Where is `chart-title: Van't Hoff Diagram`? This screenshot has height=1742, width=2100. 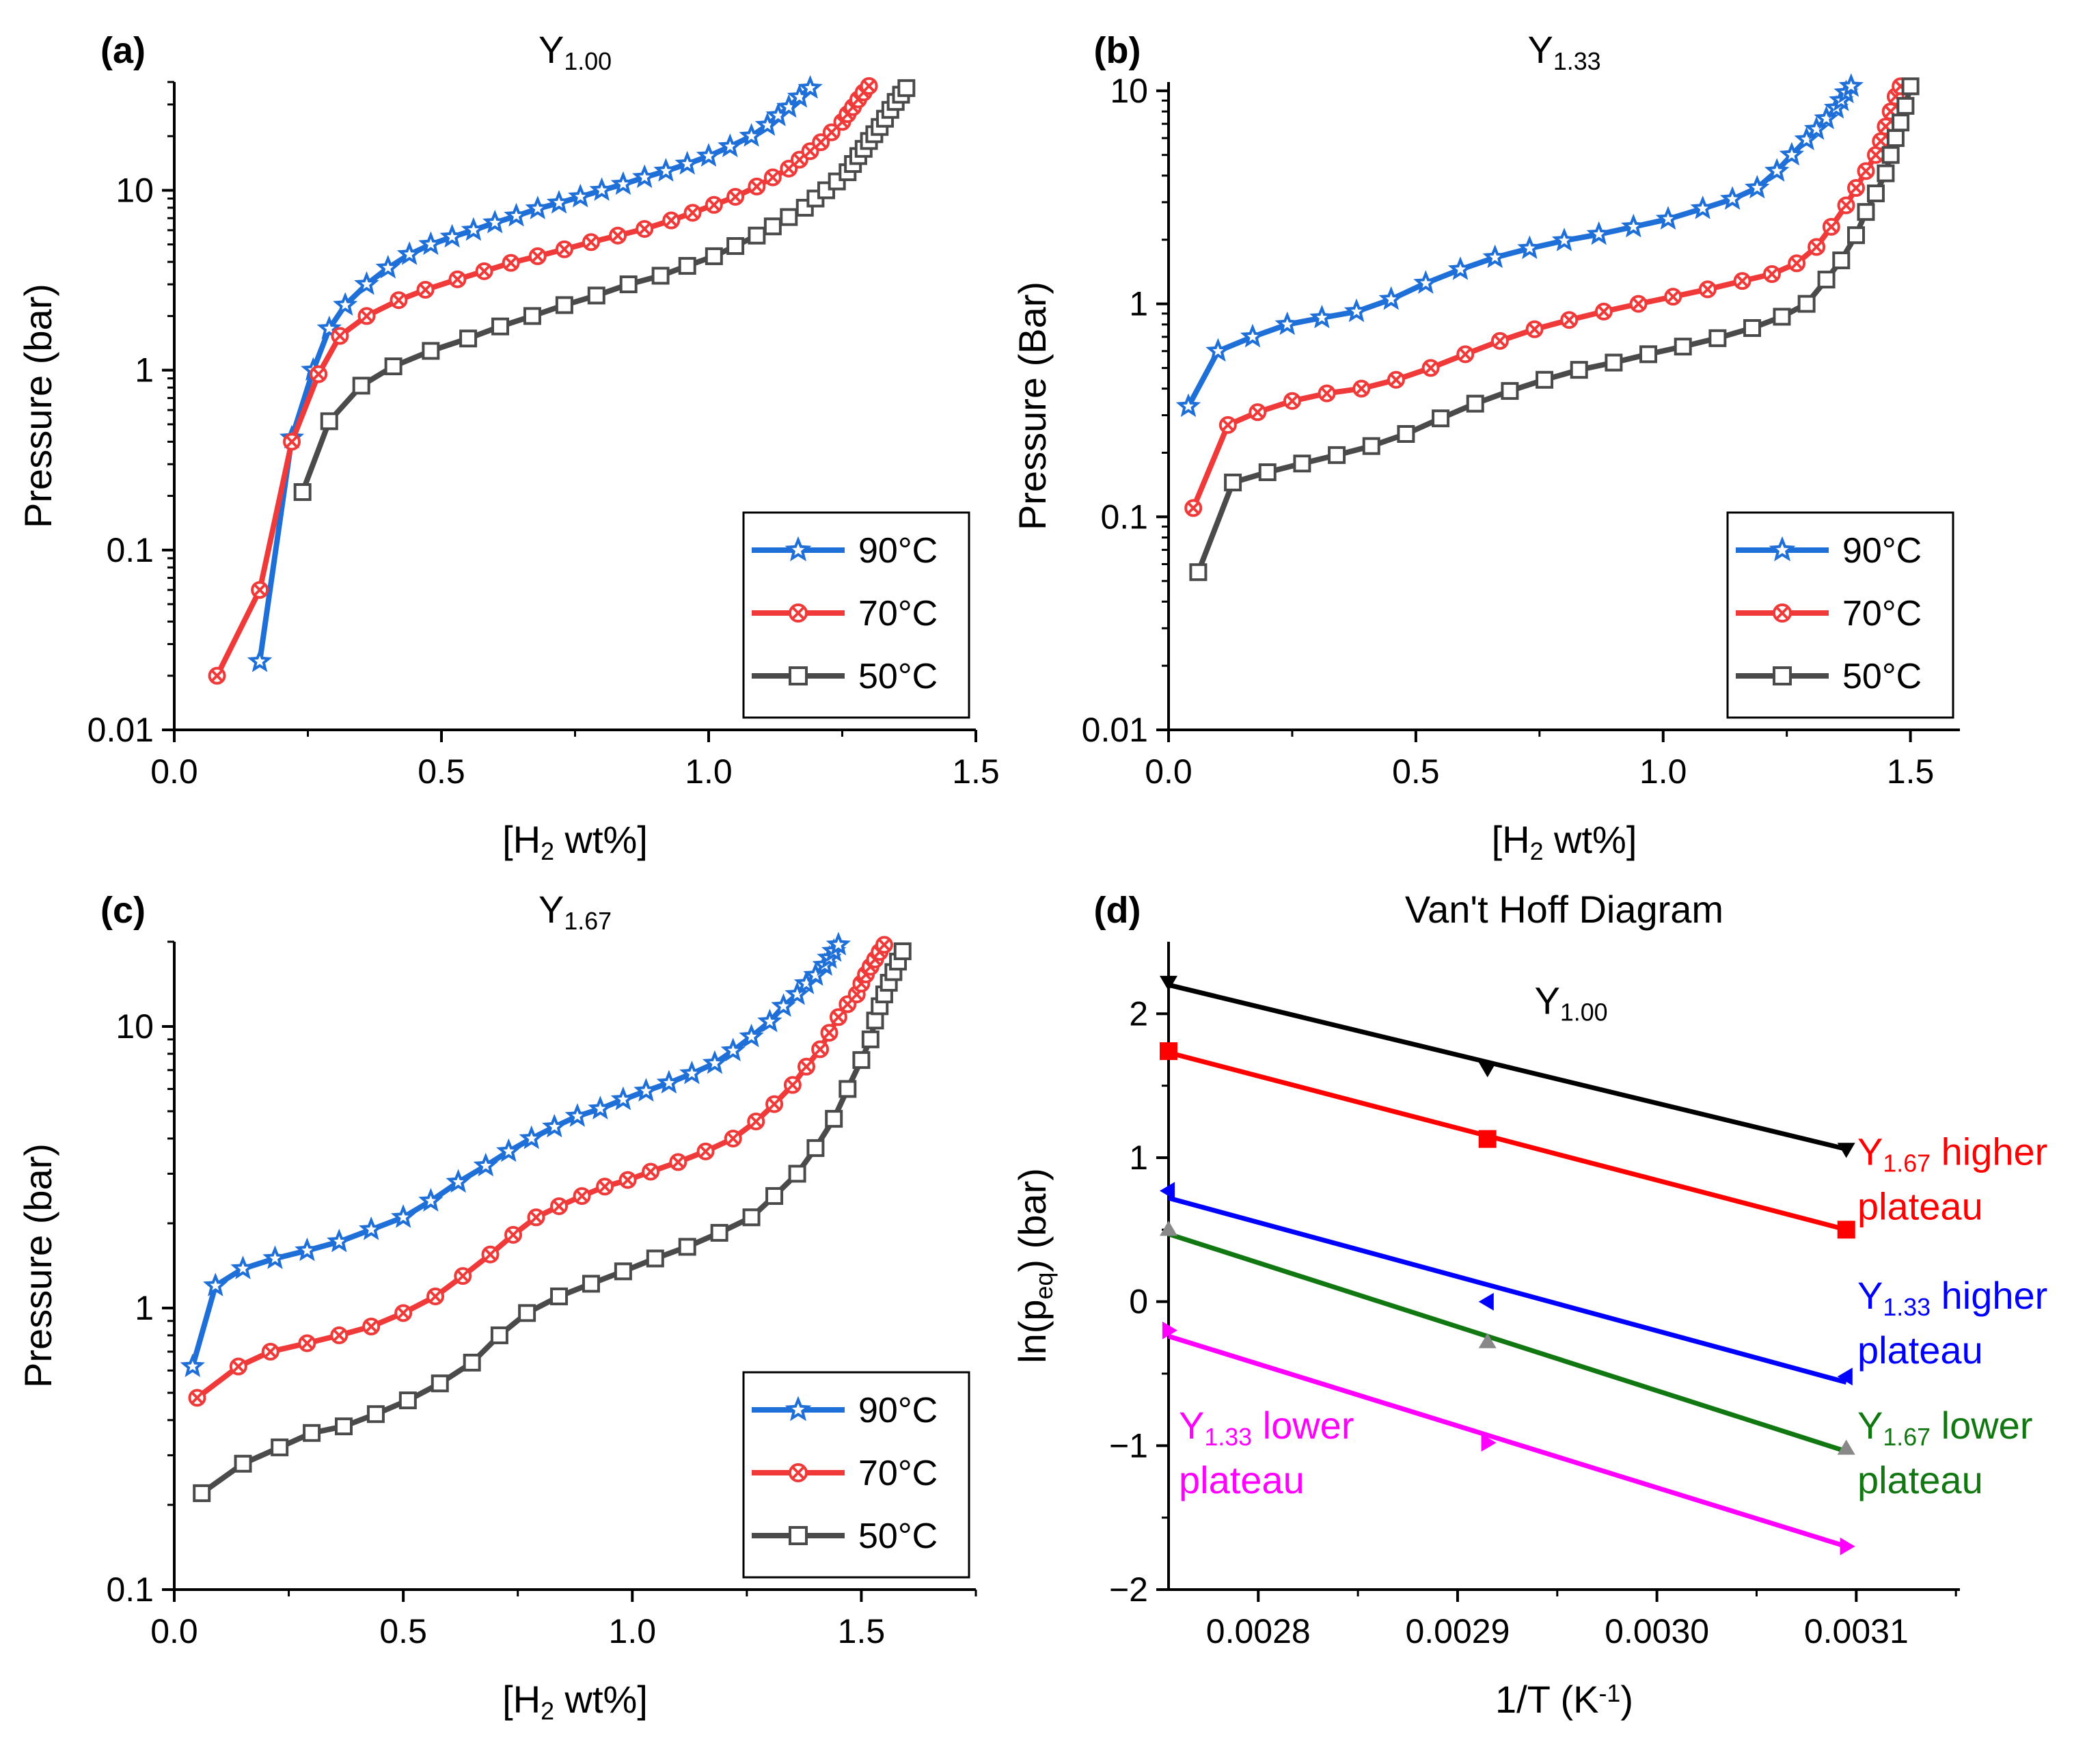 chart-title: Van't Hoff Diagram is located at coordinates (1564, 909).